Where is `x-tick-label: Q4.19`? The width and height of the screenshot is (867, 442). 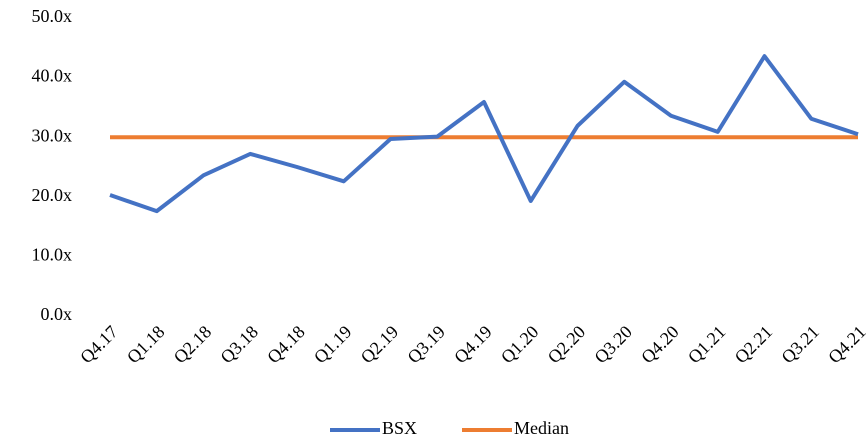 x-tick-label: Q4.19 is located at coordinates (473, 345).